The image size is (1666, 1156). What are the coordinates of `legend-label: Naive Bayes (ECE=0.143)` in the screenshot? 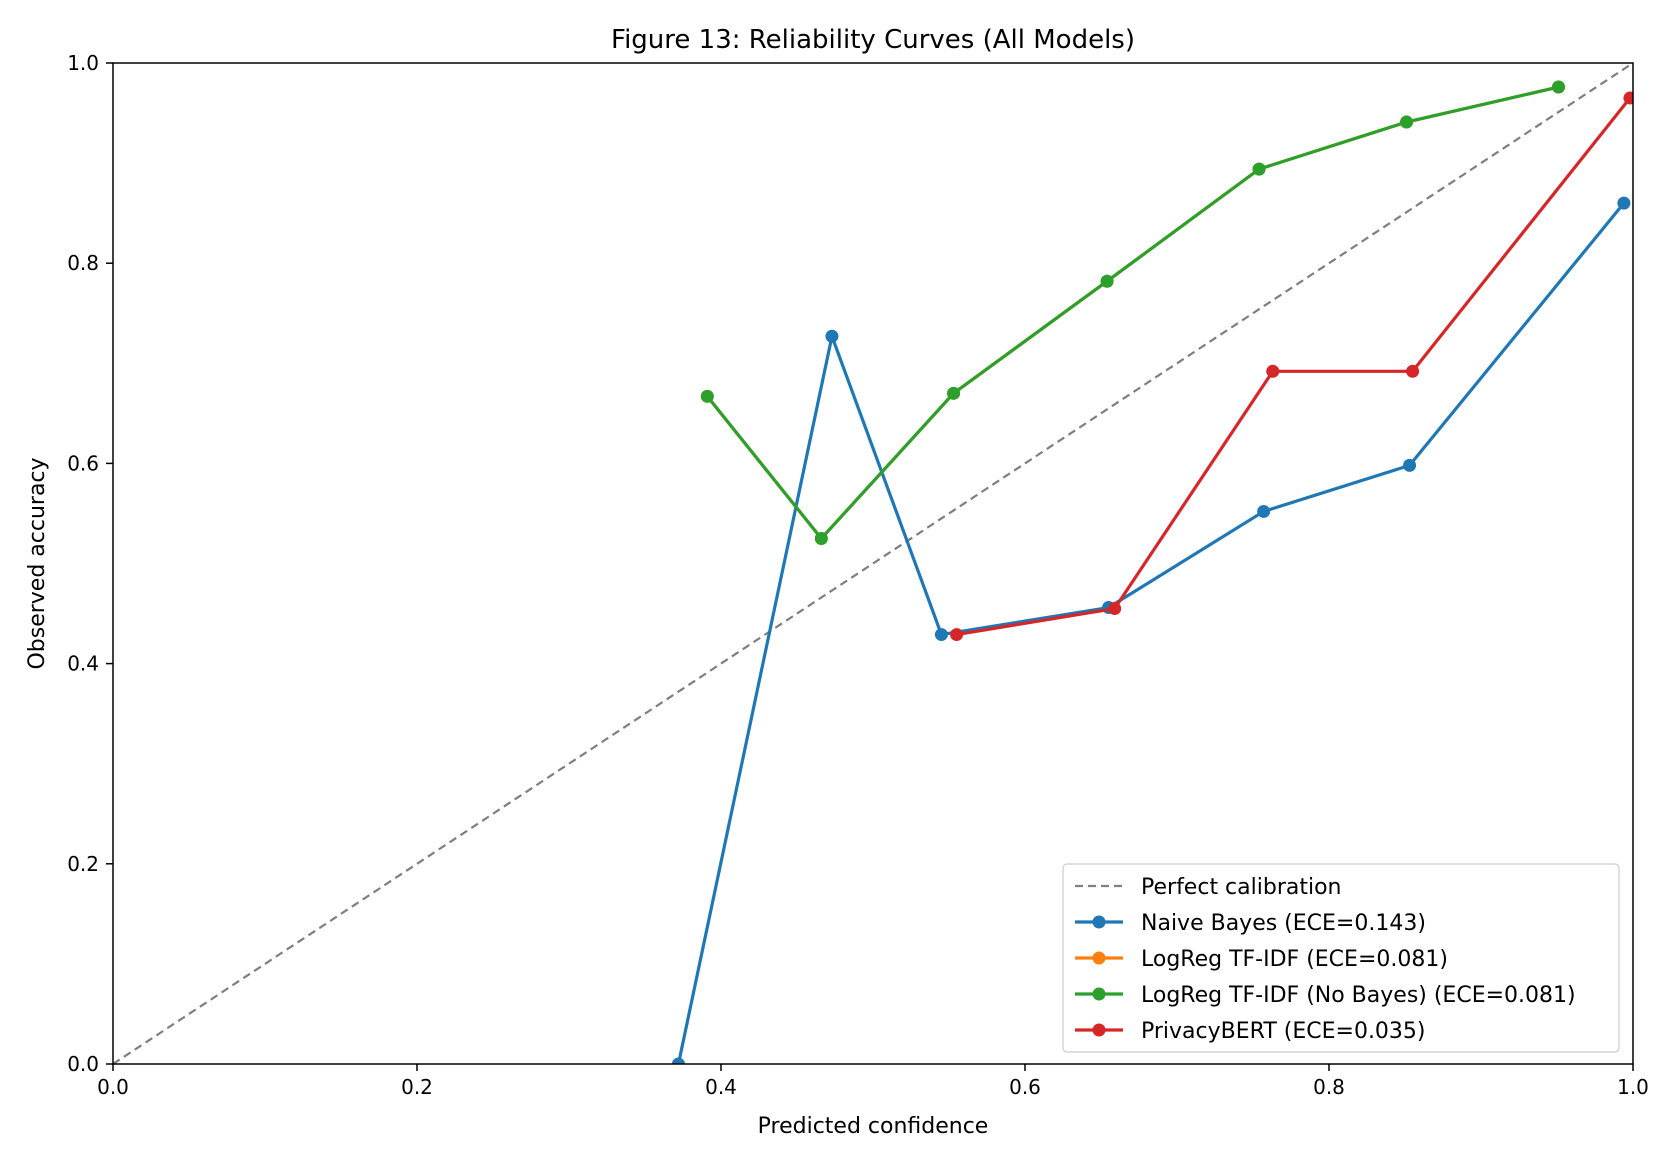 It's located at (1283, 923).